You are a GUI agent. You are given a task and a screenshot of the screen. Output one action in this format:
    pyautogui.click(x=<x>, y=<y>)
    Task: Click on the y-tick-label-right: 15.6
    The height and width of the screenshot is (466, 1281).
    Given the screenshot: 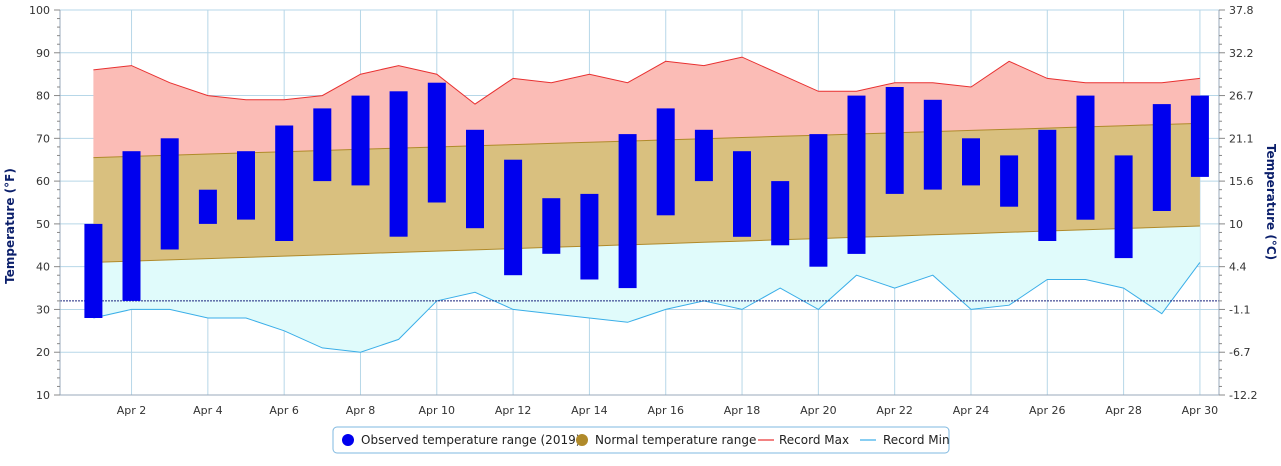 What is the action you would take?
    pyautogui.click(x=1241, y=181)
    